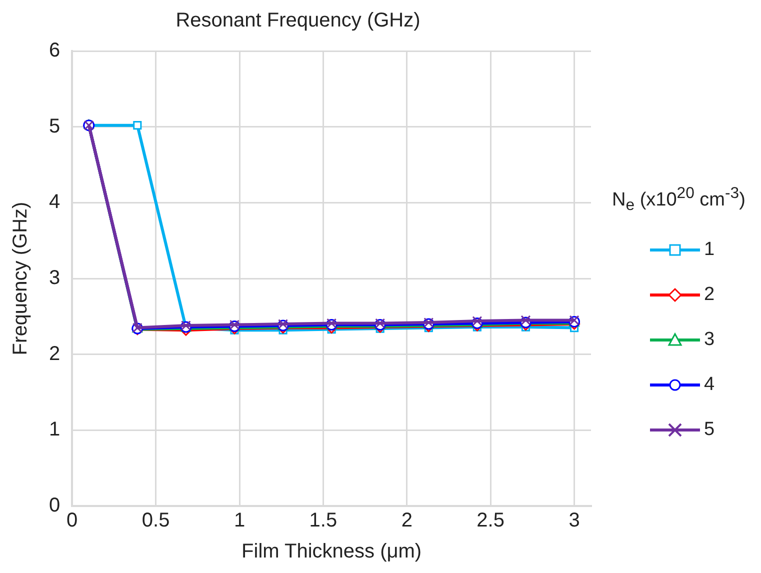 This screenshot has height=573, width=761. I want to click on legend-label: 2, so click(709, 295).